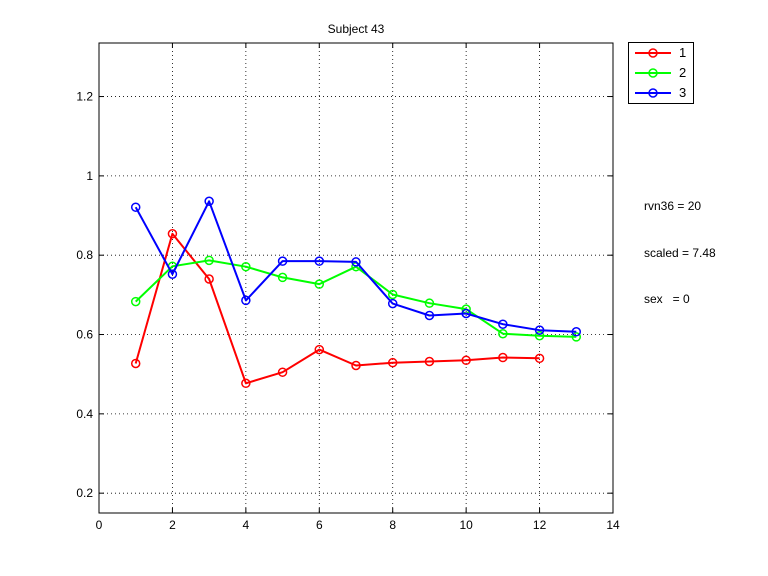  Describe the element at coordinates (613, 525) in the screenshot. I see `x-tick-label: 14` at that location.